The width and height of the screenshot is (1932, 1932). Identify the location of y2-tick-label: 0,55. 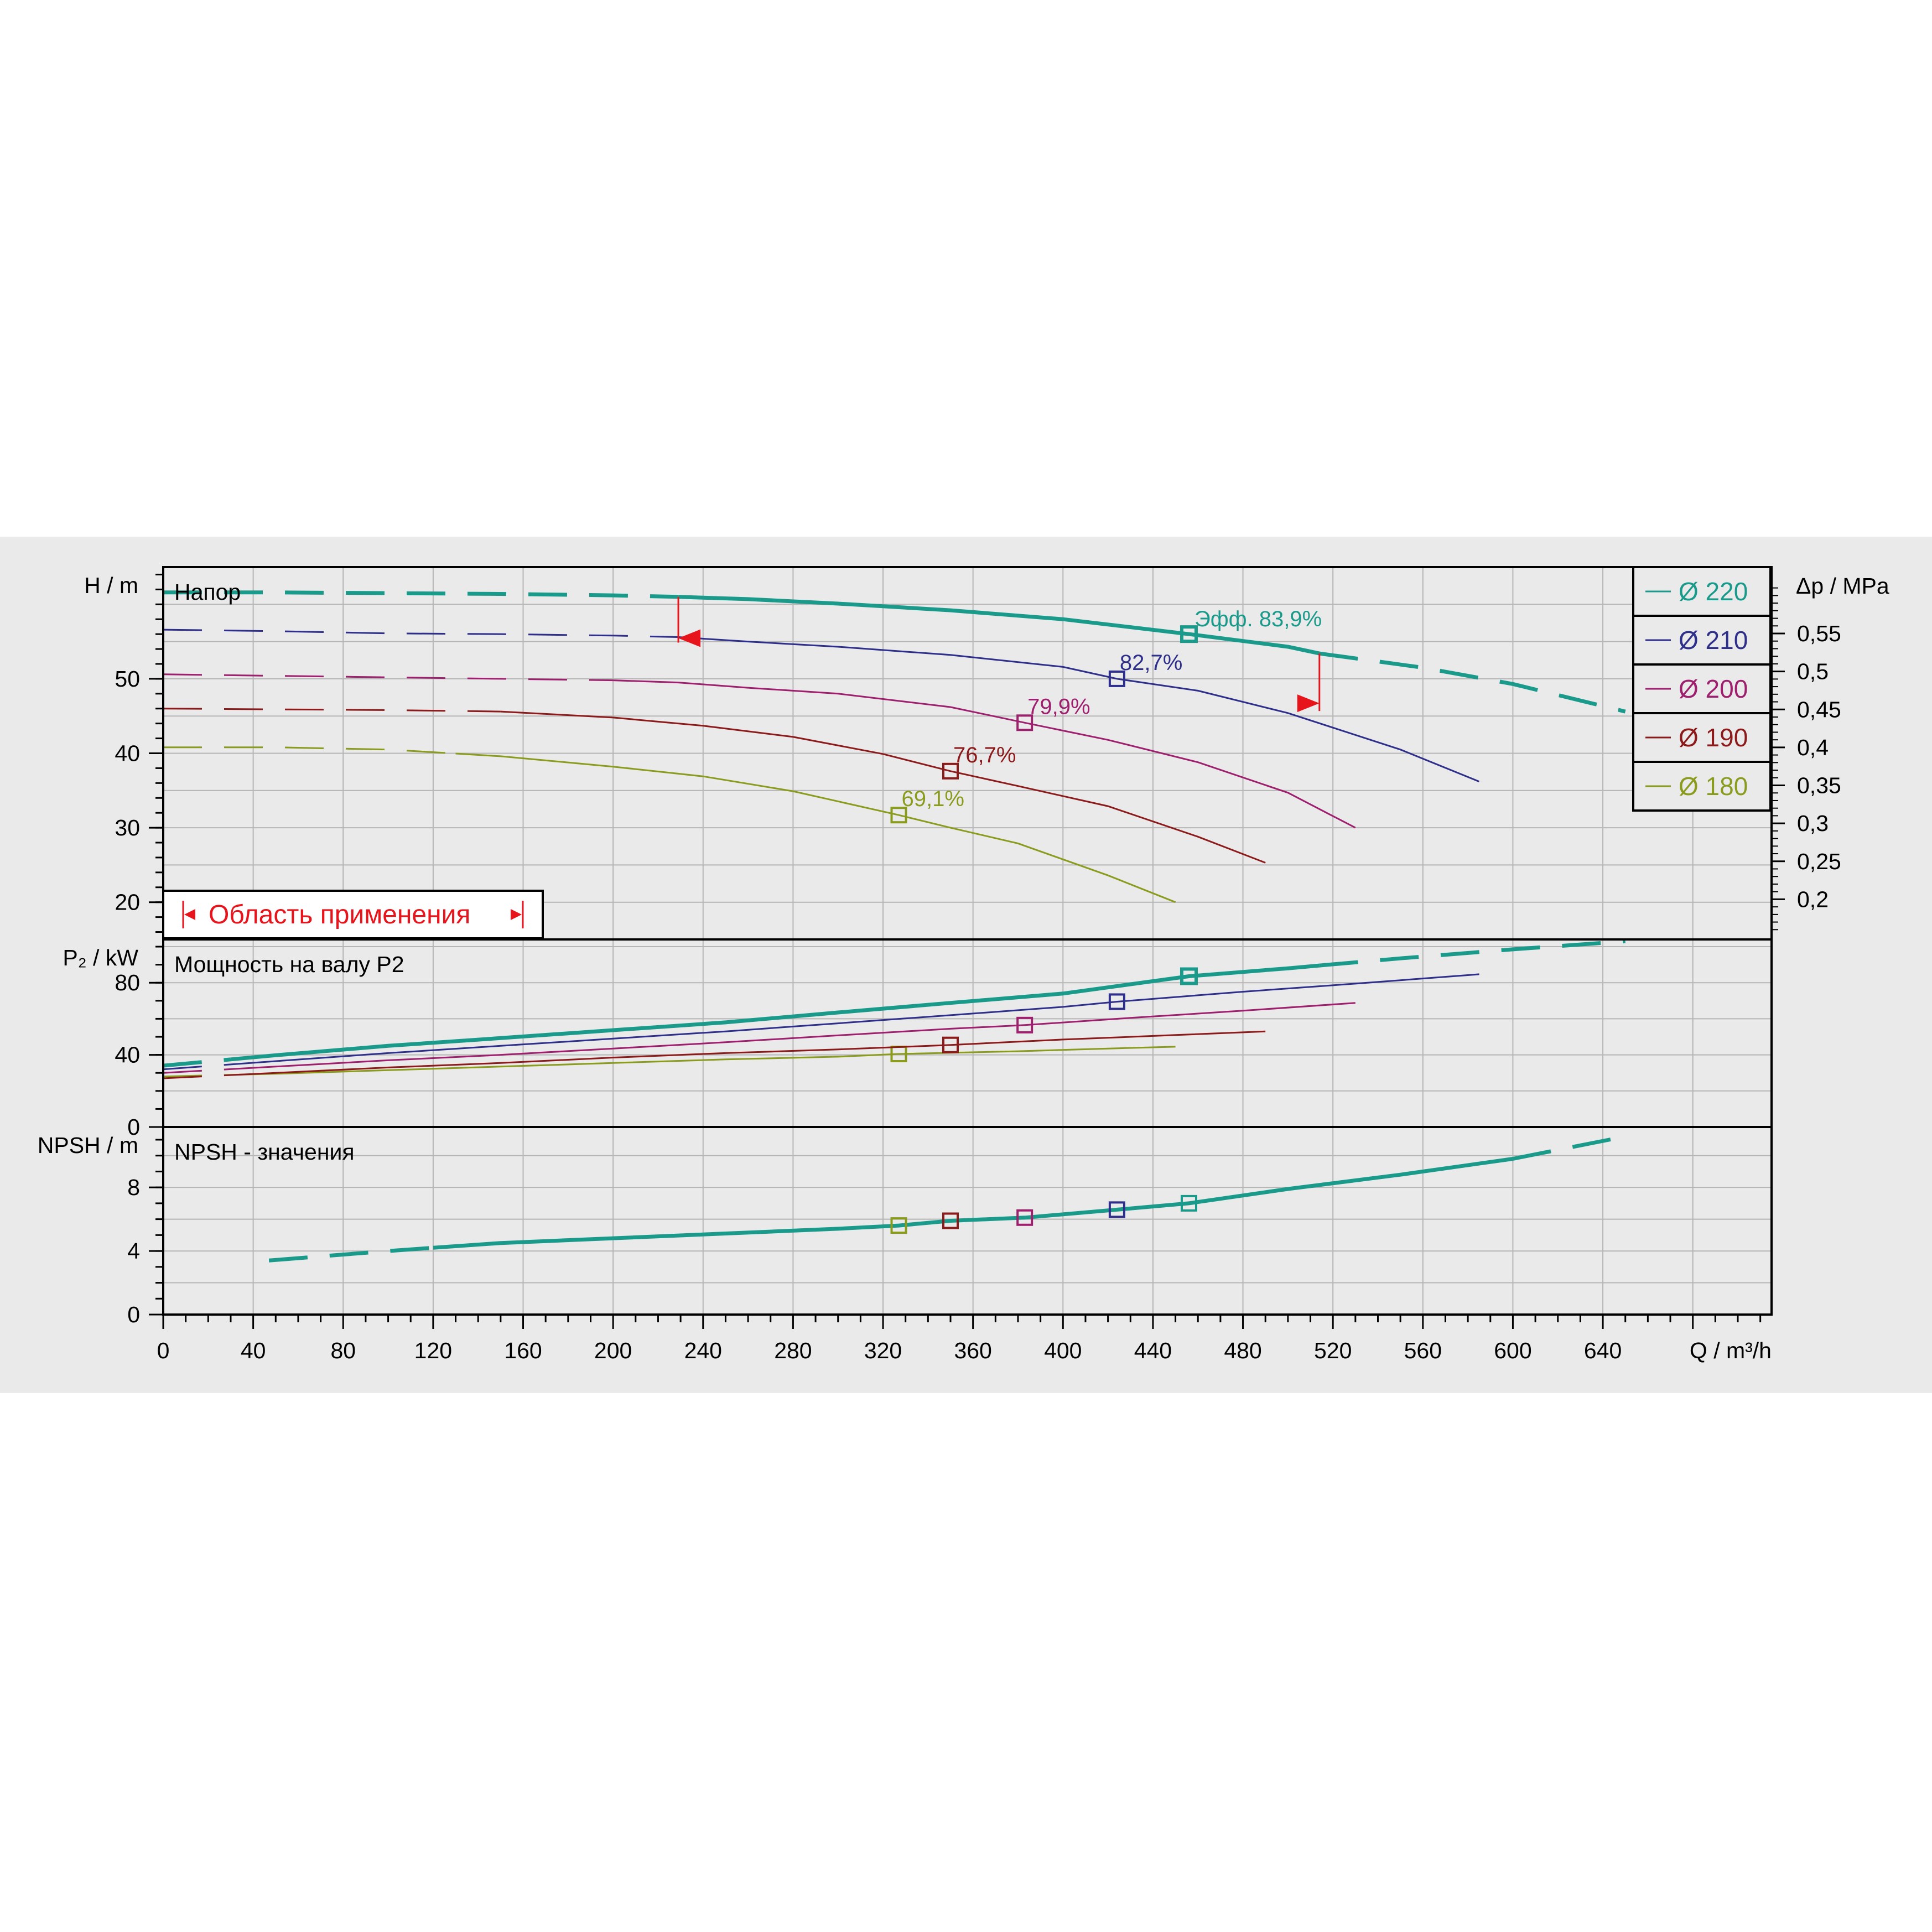
(1819, 633).